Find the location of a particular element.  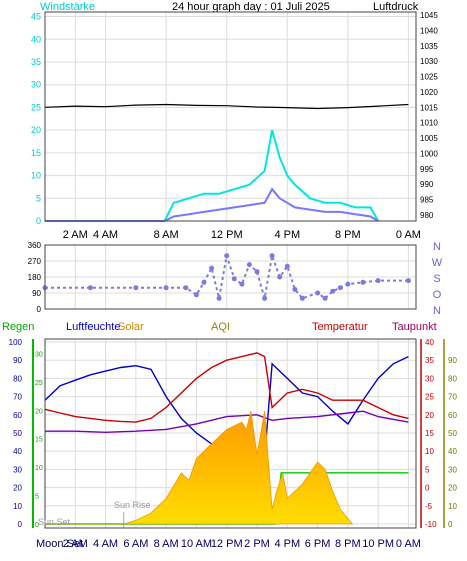

rain-tick-label: 0 is located at coordinates (37, 525).